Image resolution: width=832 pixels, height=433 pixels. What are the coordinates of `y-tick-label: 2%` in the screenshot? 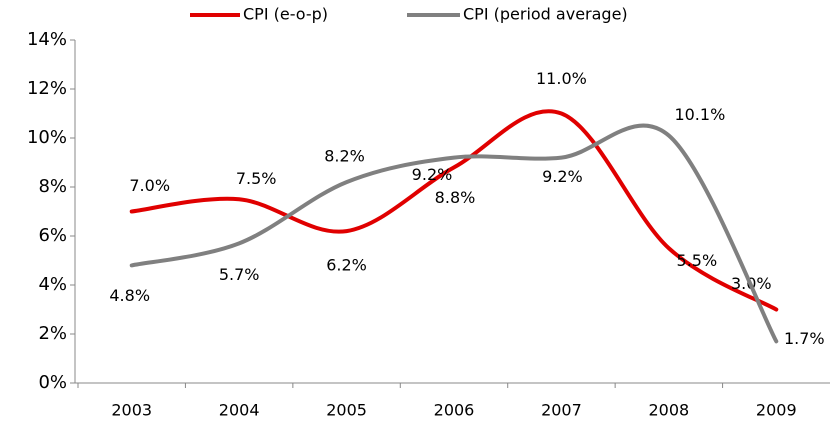 It's located at (52, 333).